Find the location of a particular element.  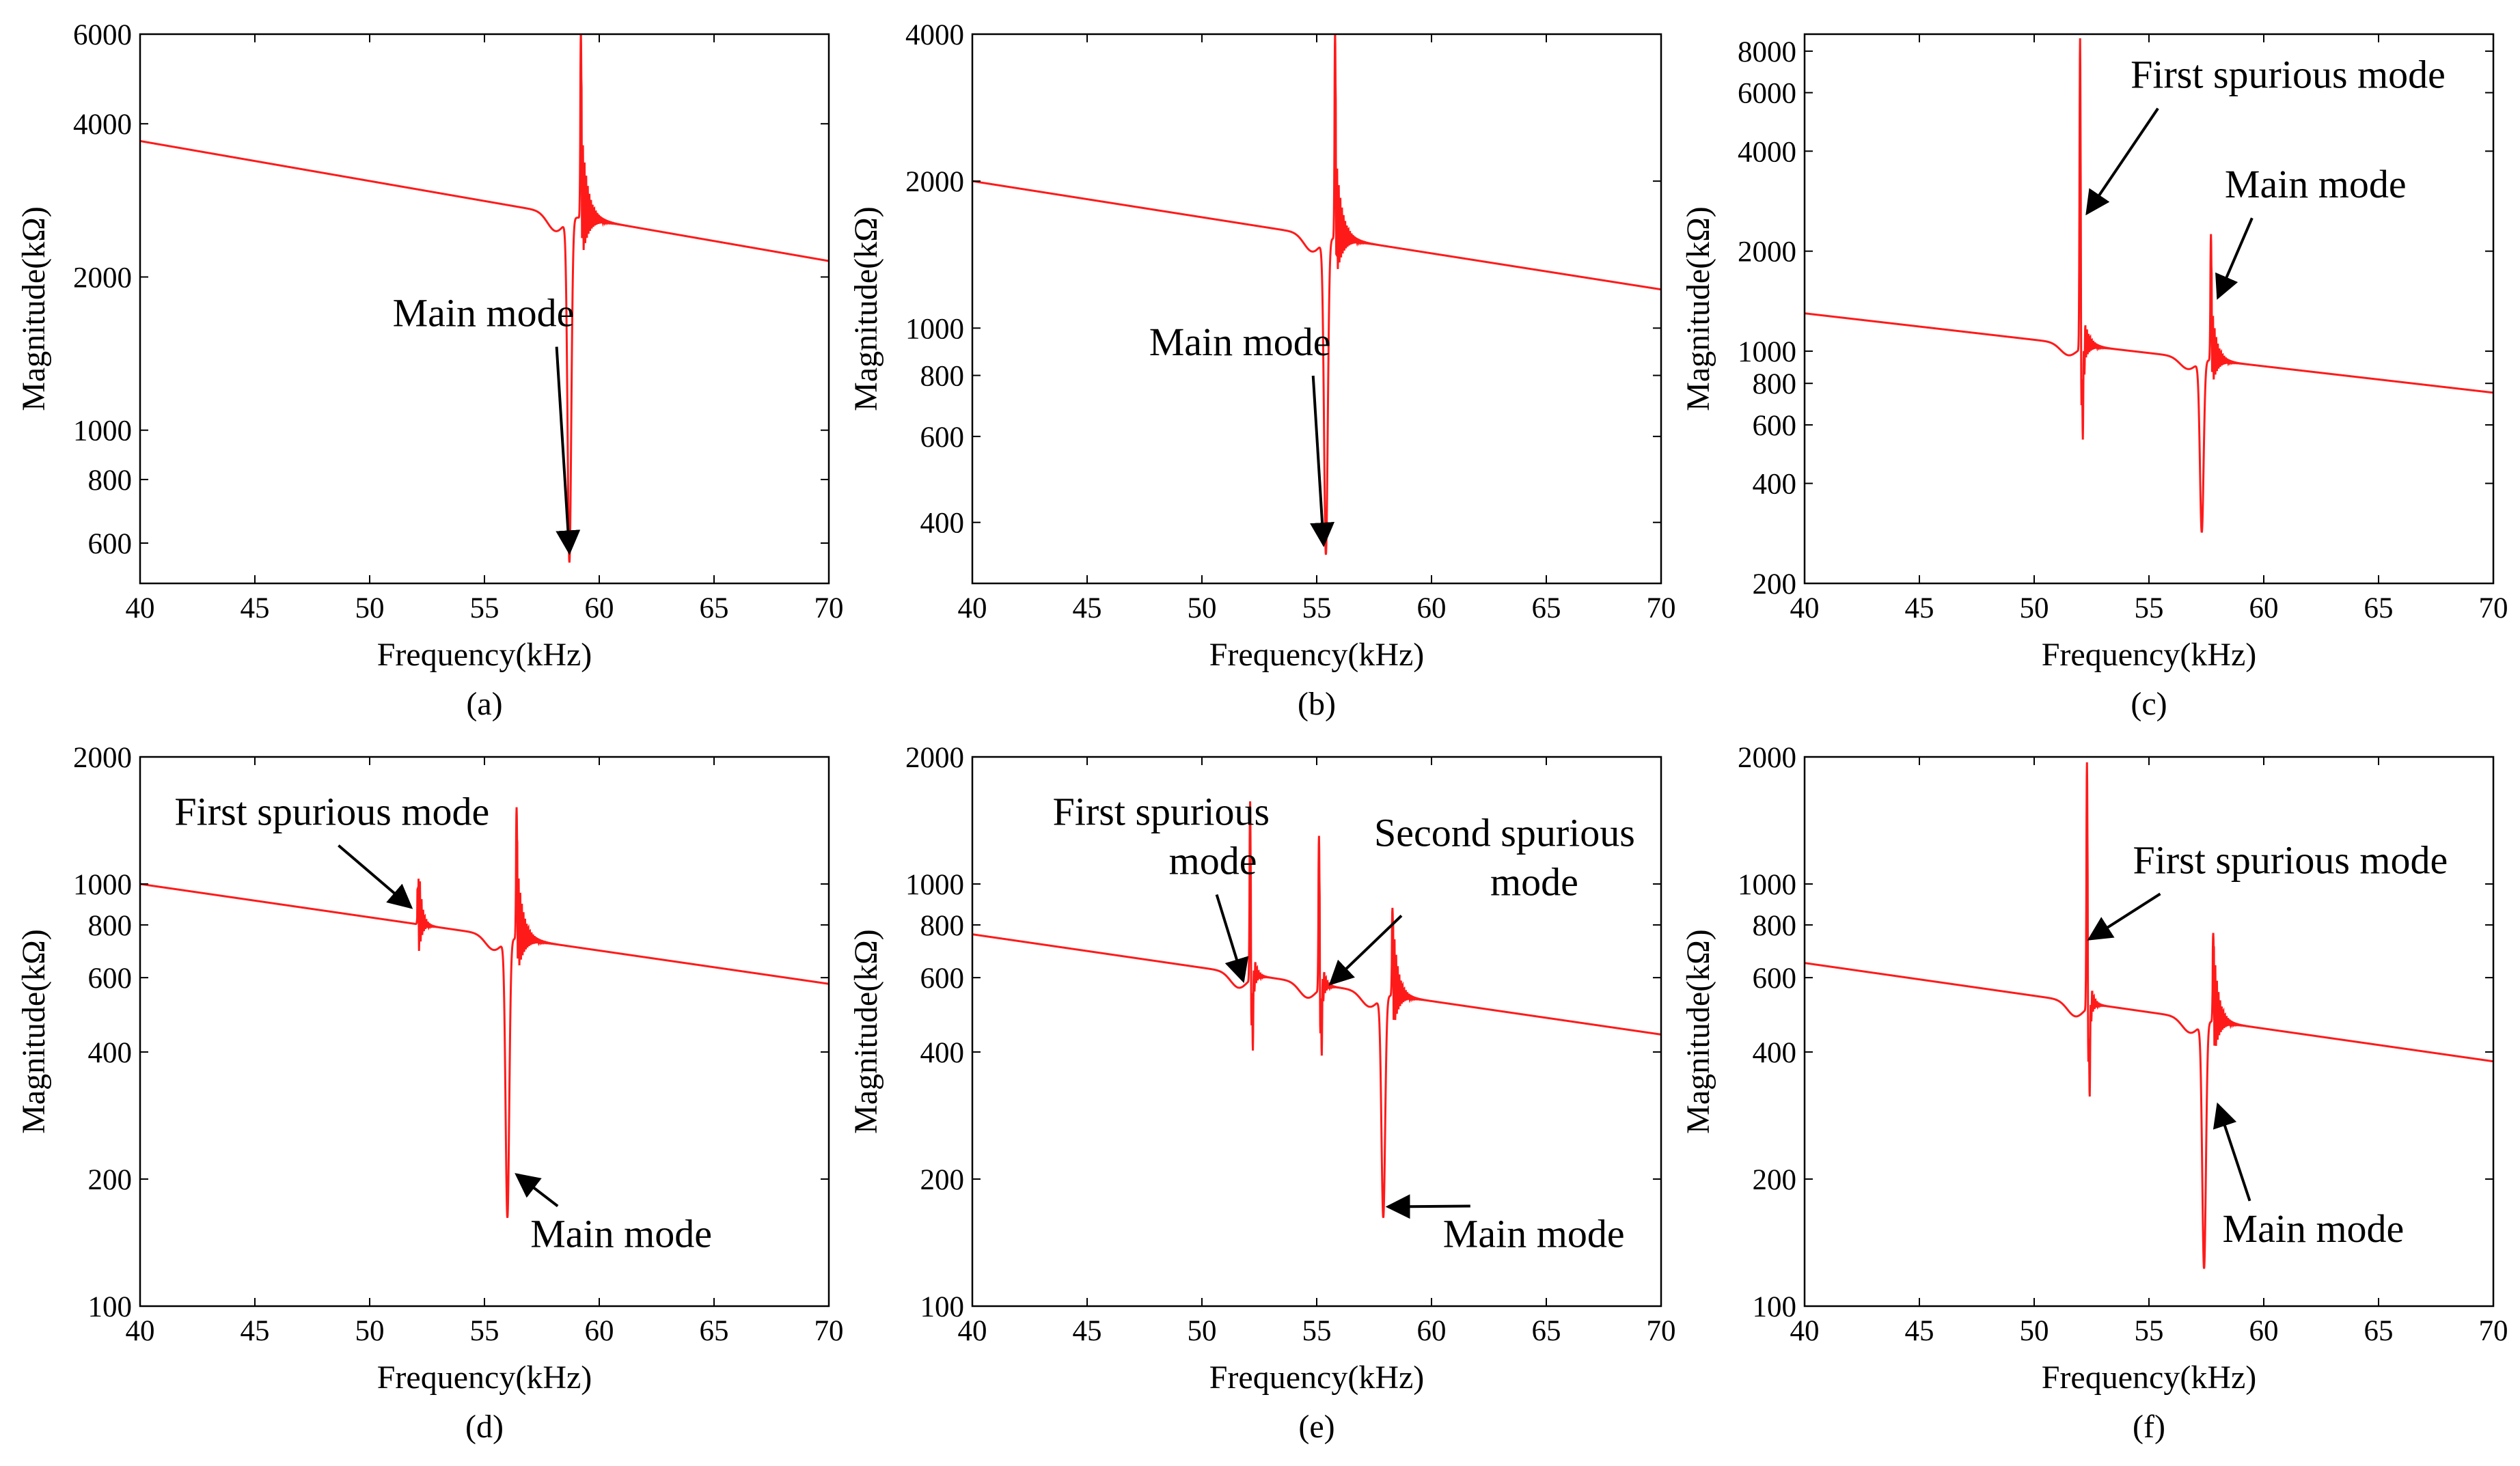

panel-caption: (a) is located at coordinates (484, 704).